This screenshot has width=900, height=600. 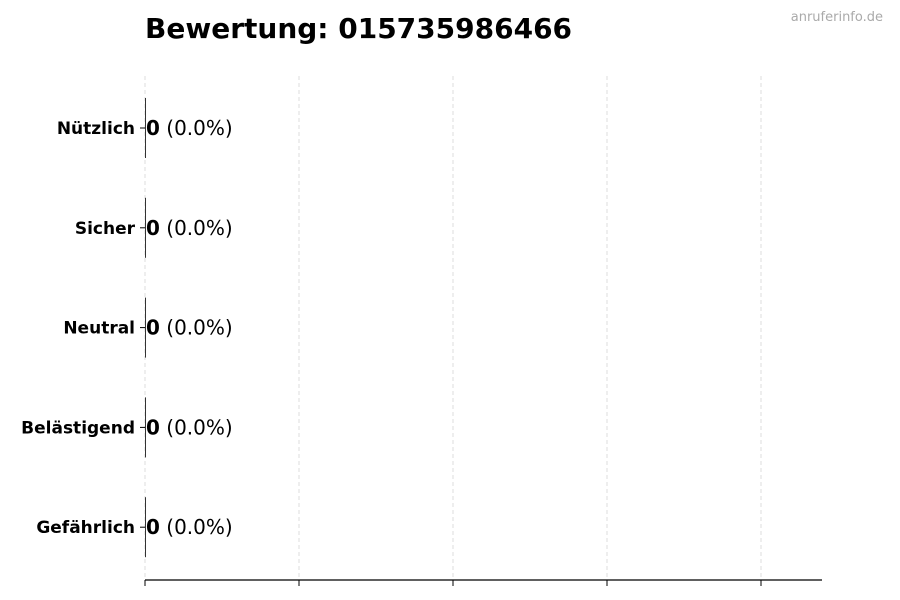 I want to click on y-tick-label: Belästigend, so click(x=78, y=428).